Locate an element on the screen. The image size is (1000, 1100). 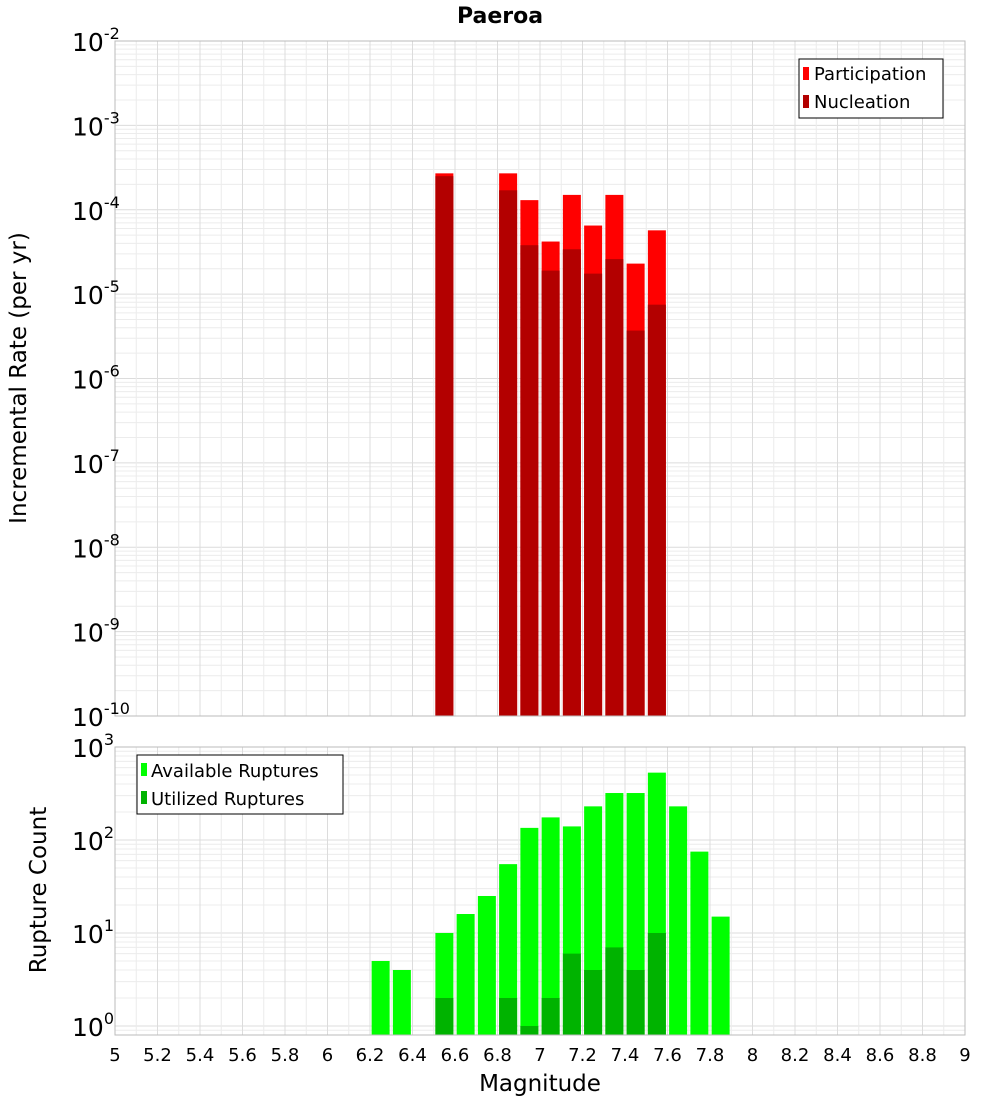
rate-y-tick-label: 10⁻⁴ is located at coordinates (96, 209).